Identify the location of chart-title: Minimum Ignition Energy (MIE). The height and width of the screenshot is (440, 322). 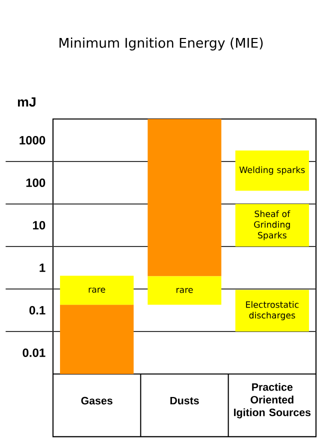
(161, 44).